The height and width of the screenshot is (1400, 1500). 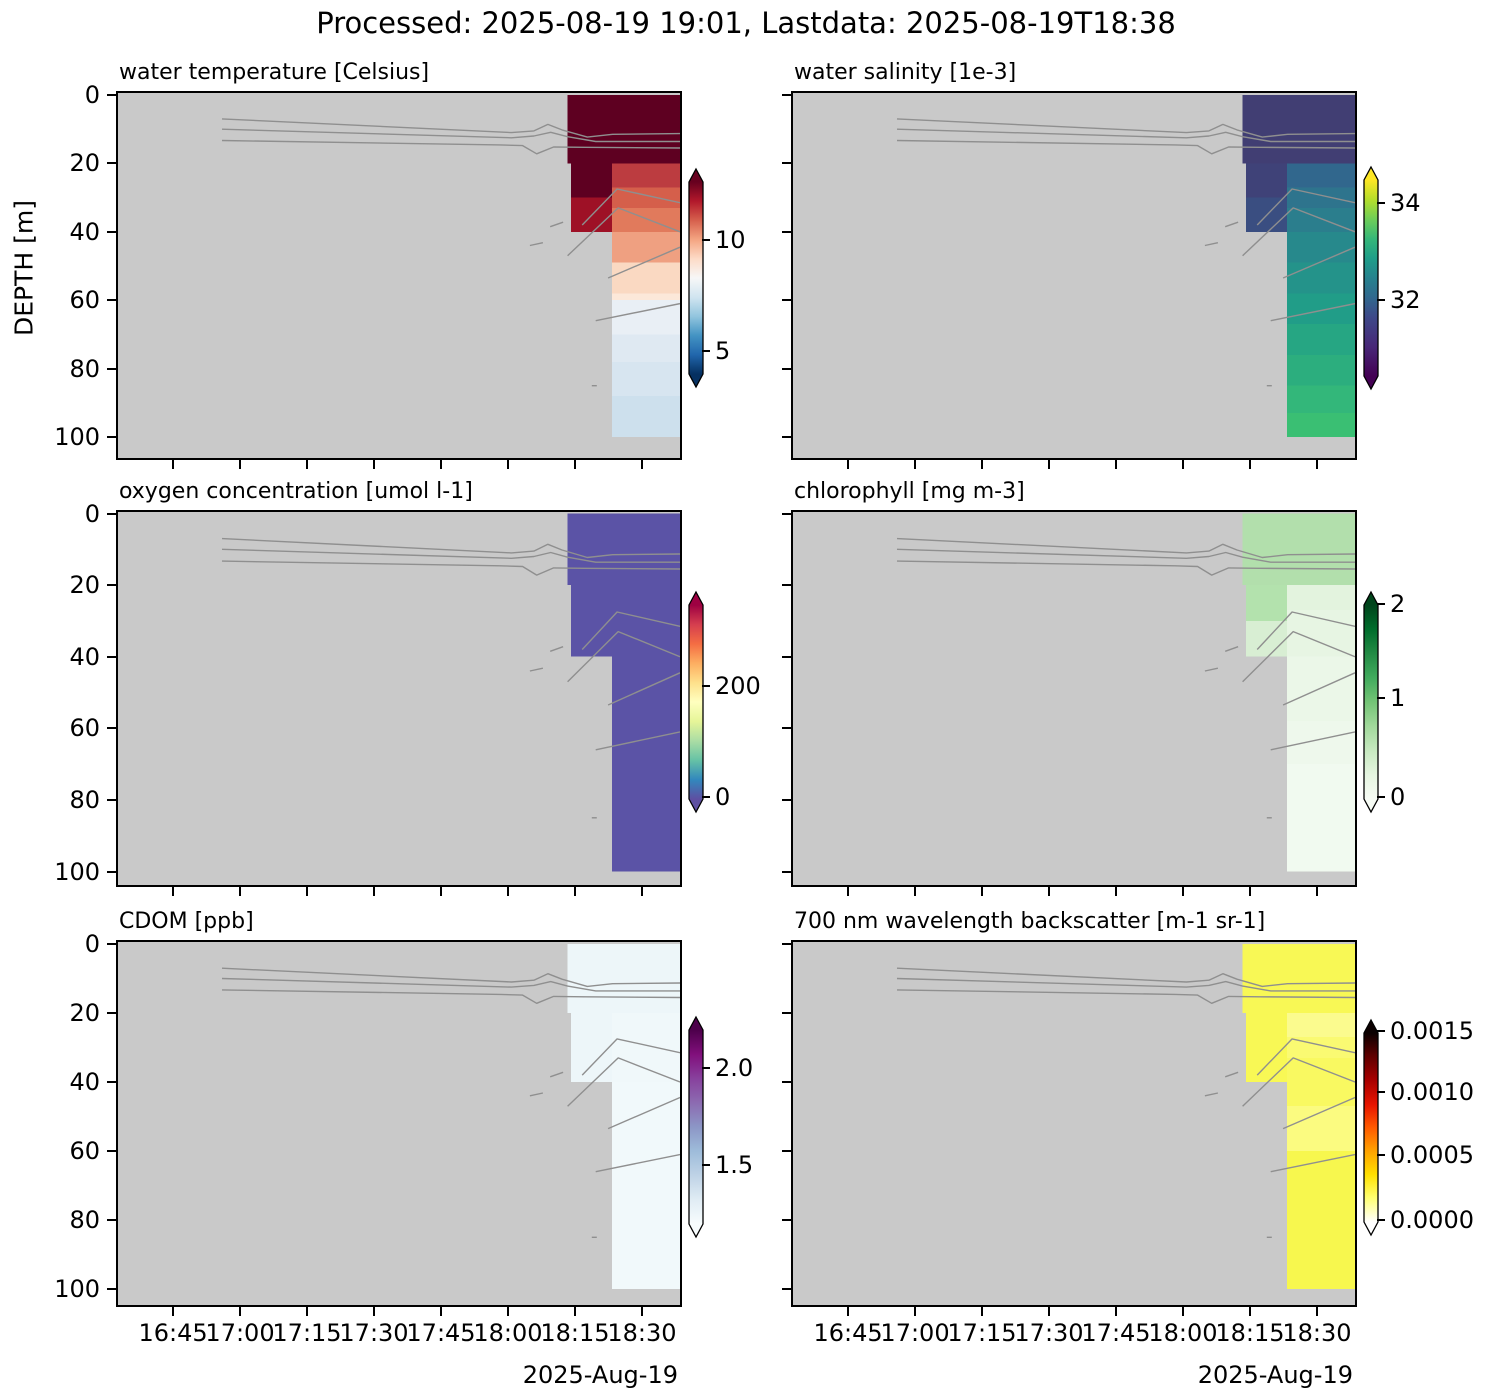 What do you see at coordinates (1432, 1031) in the screenshot?
I see `colorbar-tick-label: 0.0015` at bounding box center [1432, 1031].